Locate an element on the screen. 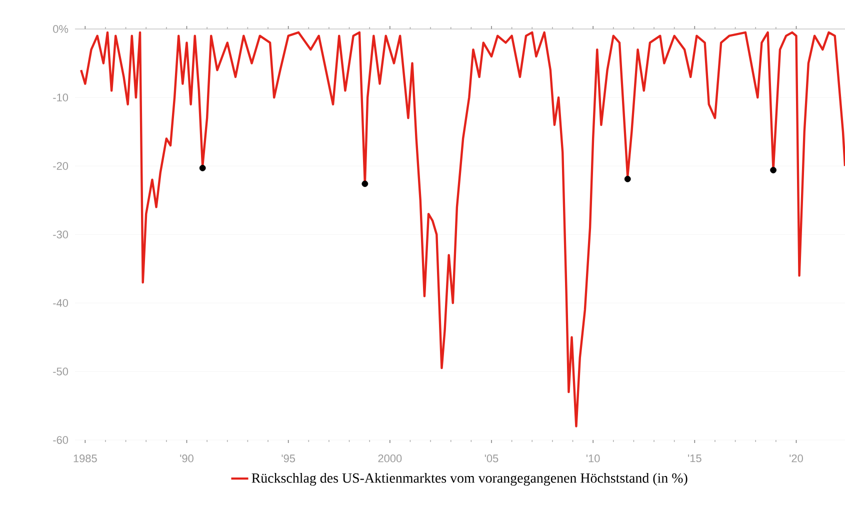 This screenshot has width=845, height=530. x-tick-label: '90 is located at coordinates (187, 458).